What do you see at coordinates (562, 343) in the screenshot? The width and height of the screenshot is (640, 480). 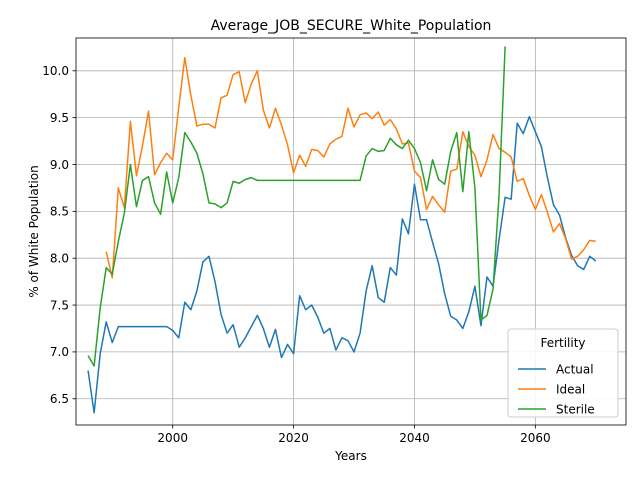 I see `legend-title: Fertility` at bounding box center [562, 343].